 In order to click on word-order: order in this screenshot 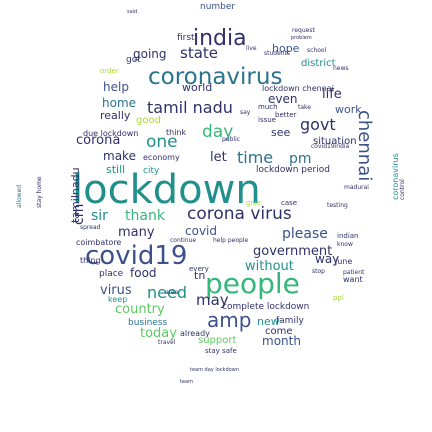, I will do `click(109, 71)`.